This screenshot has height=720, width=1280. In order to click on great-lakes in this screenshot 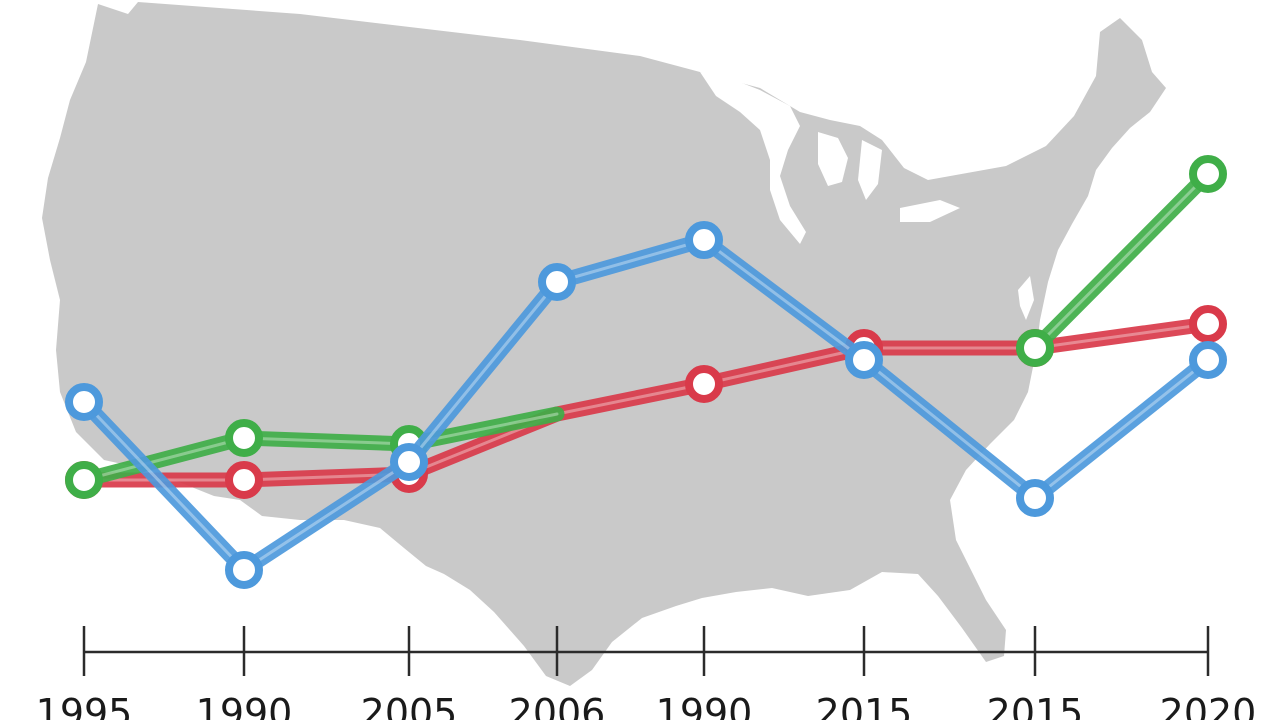, I will do `click(830, 158)`.